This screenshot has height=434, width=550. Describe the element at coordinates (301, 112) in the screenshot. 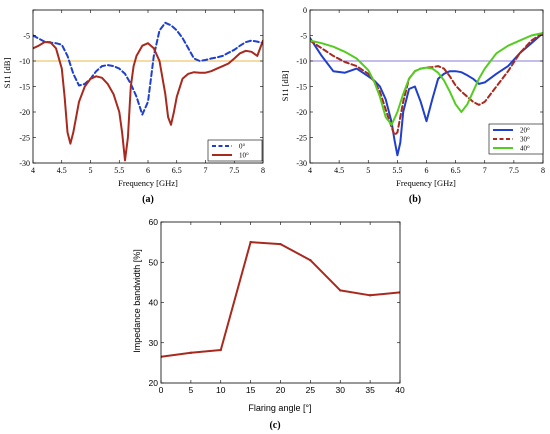

I see `panel-b-y-tick-label-4: -20` at that location.